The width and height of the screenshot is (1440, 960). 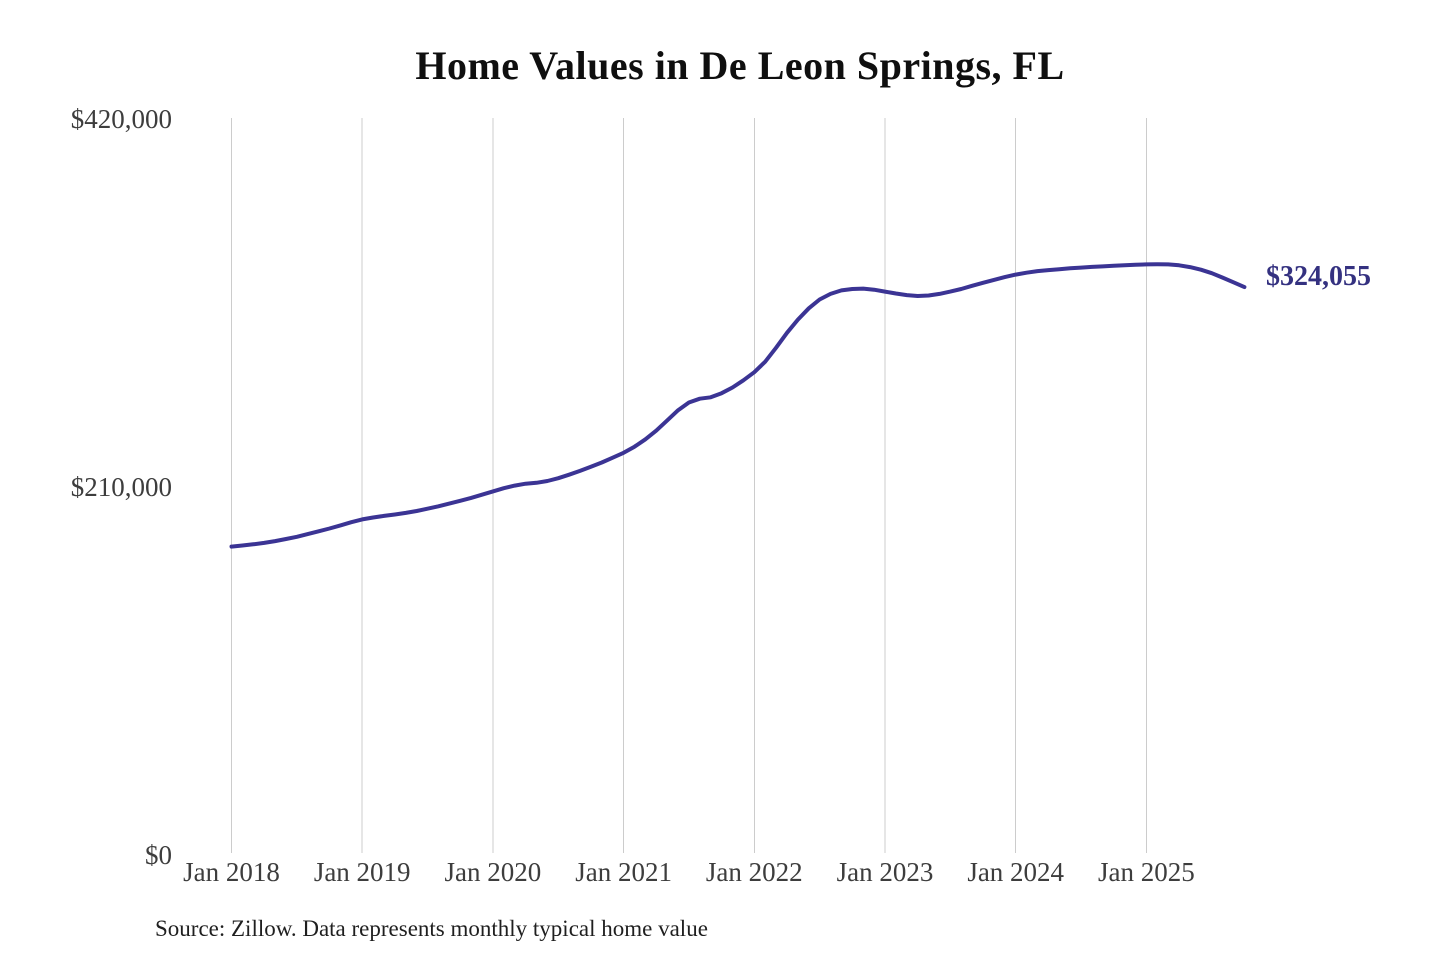 I want to click on x-tick-label: Jan 2021, so click(x=623, y=872).